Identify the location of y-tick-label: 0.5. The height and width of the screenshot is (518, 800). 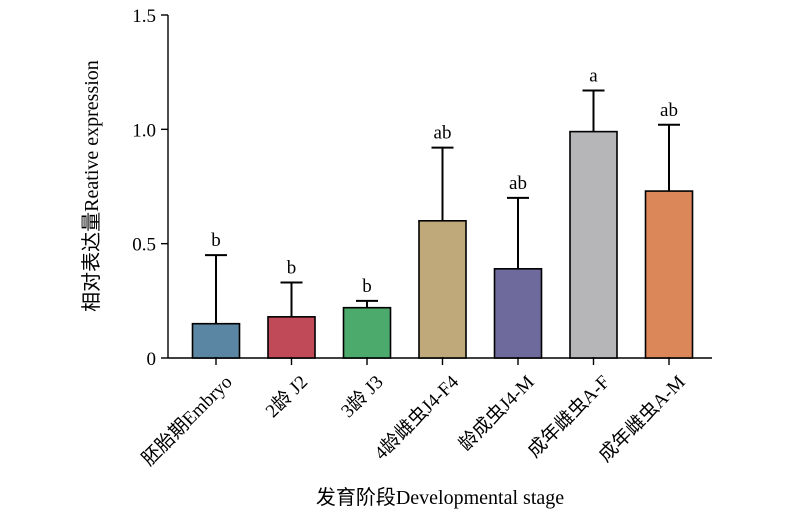
(144, 245).